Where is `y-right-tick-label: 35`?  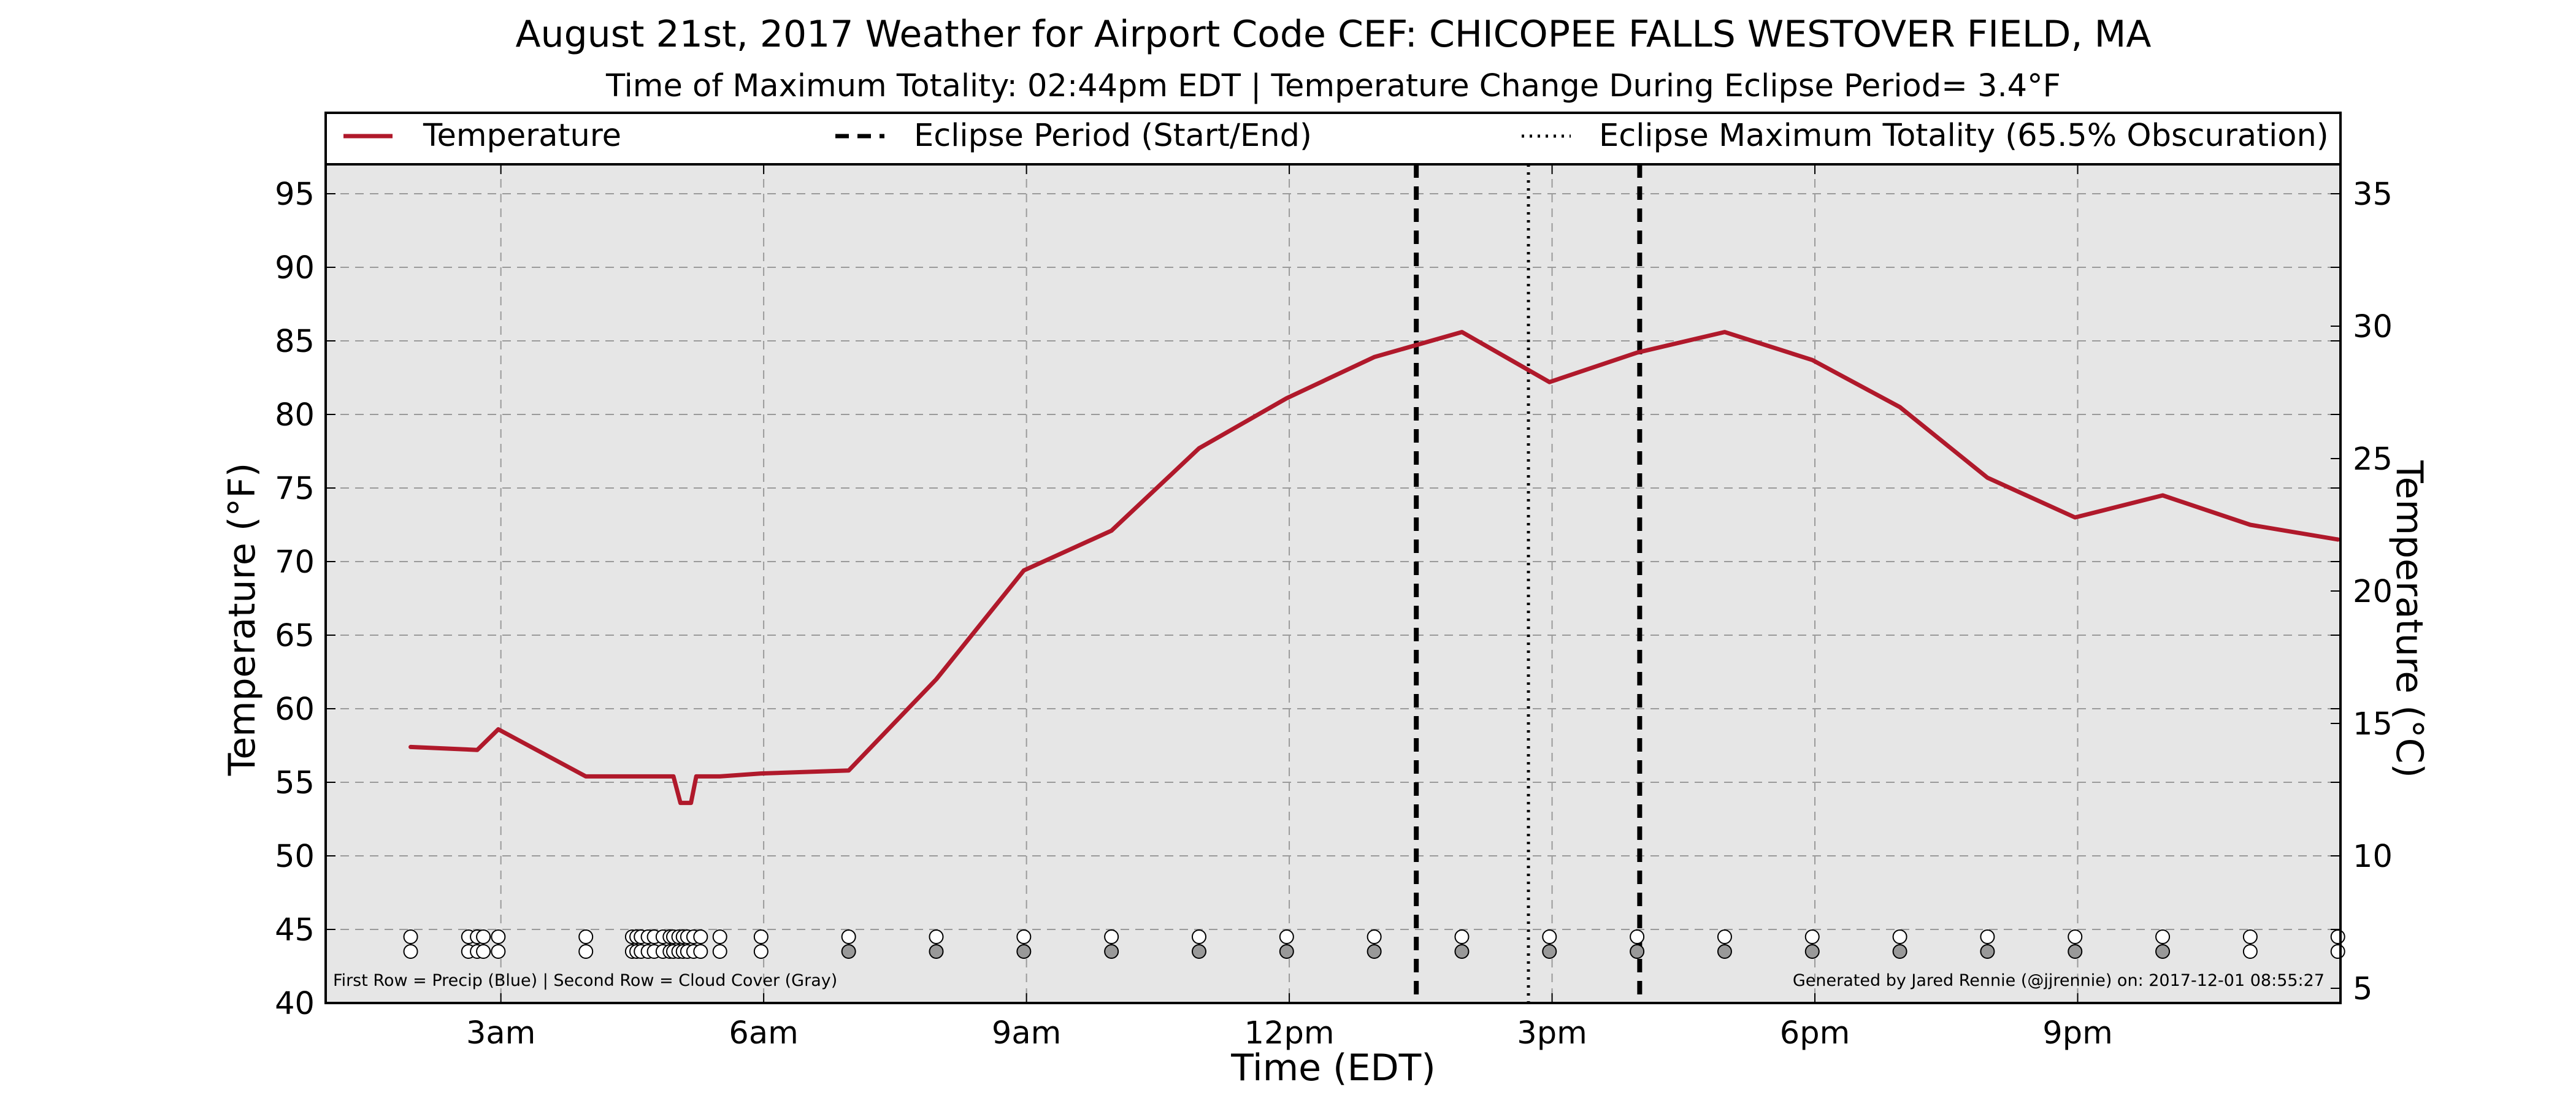 y-right-tick-label: 35 is located at coordinates (2373, 195).